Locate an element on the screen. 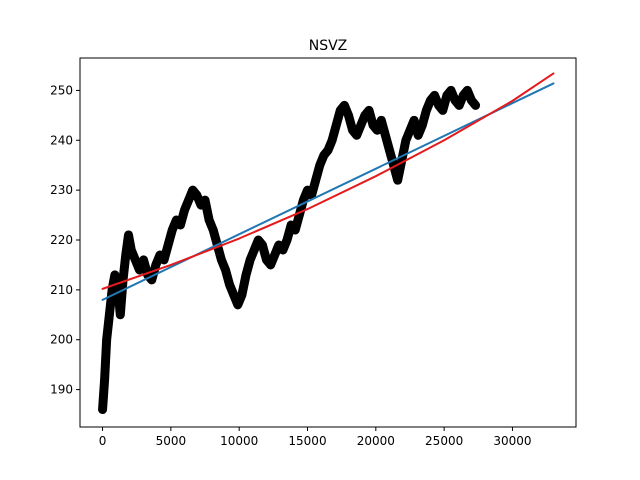 This screenshot has height=480, width=640. y-tick-label: 190 is located at coordinates (61, 390).